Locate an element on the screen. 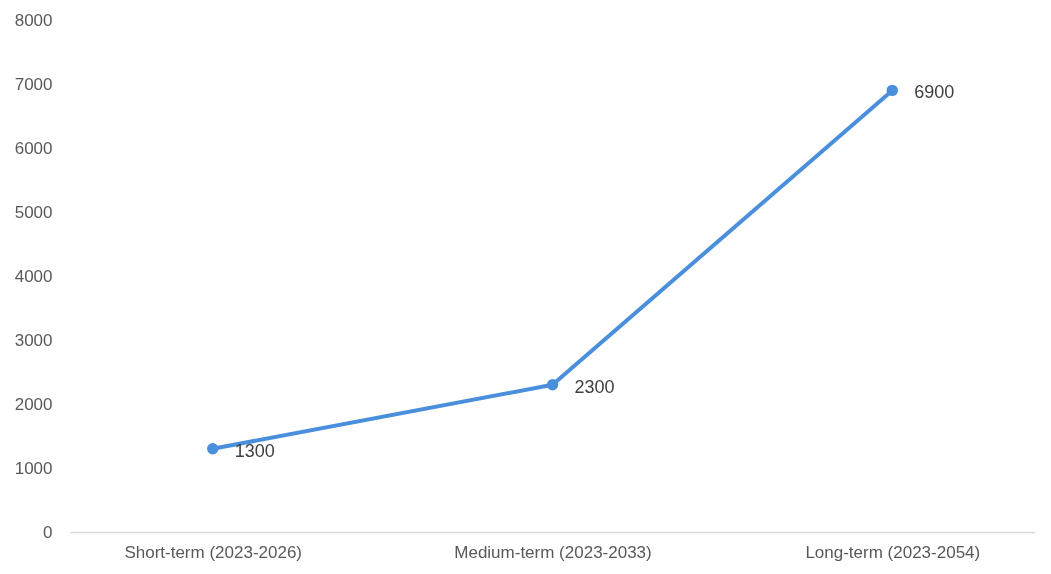 This screenshot has width=1051, height=574. x-tick-label: Long-term (2023-2054) is located at coordinates (893, 552).